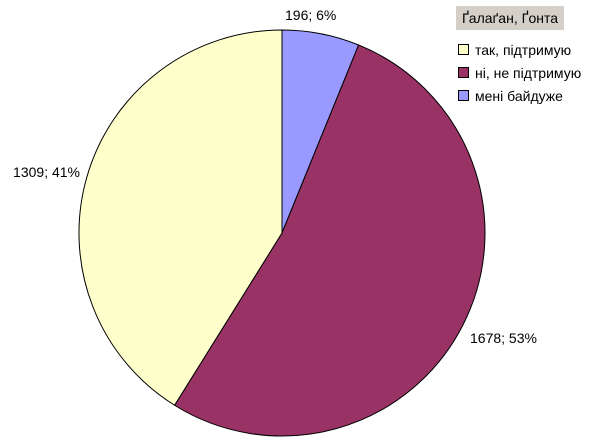  What do you see at coordinates (463, 95) in the screenshot?
I see `legend-swatch-indifferent` at bounding box center [463, 95].